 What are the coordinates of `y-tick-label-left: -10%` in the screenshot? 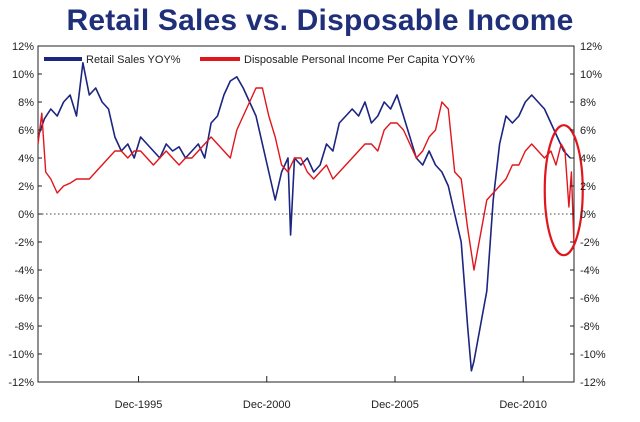 It's located at (21, 355).